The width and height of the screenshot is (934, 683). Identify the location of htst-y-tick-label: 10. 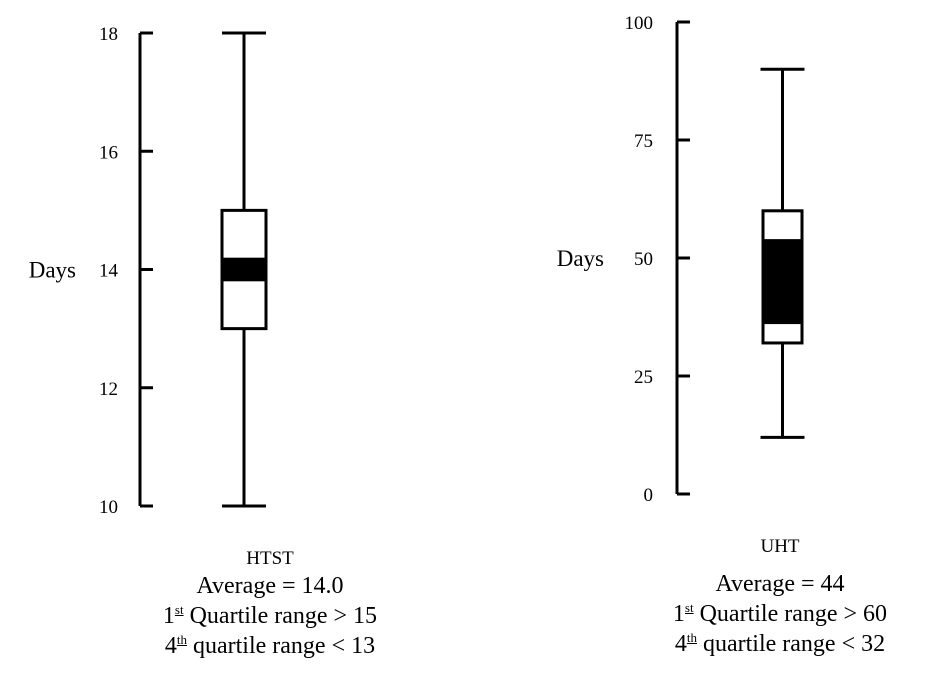
(108, 507).